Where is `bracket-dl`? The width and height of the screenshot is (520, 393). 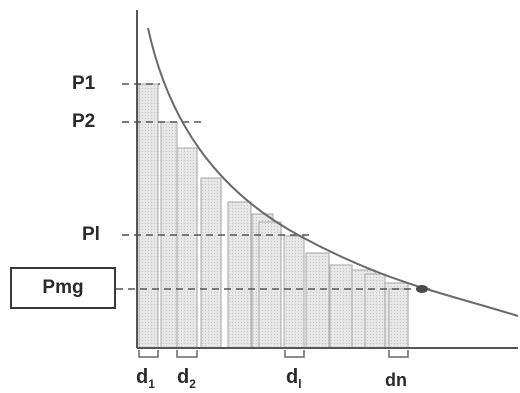
bracket-dl is located at coordinates (294, 354).